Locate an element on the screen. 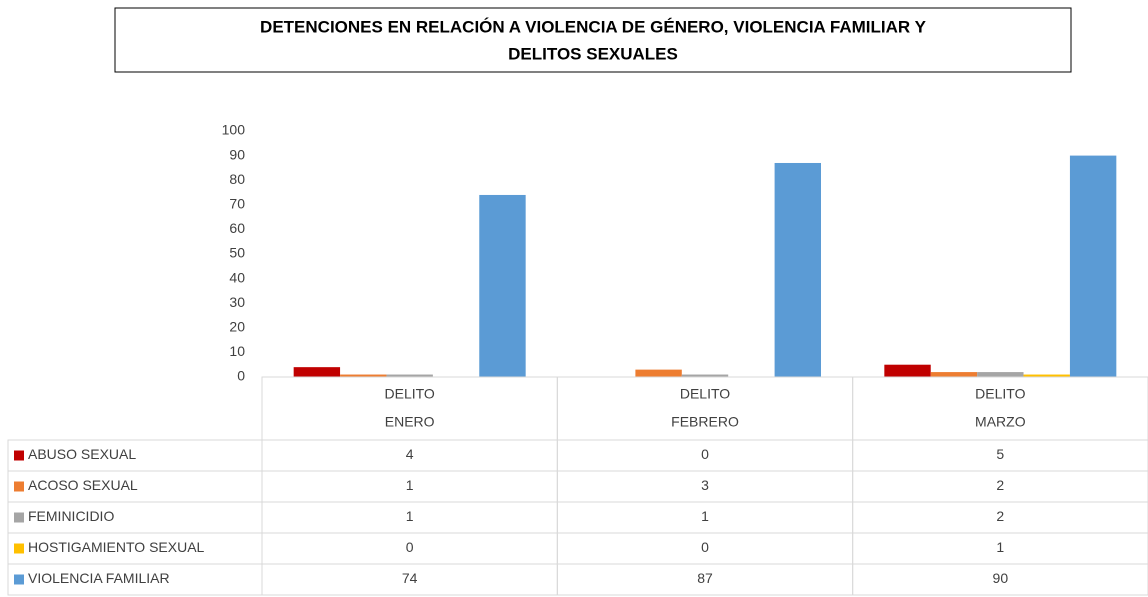 Image resolution: width=1148 pixels, height=597 pixels. legend-label: ACOSO SEXUAL is located at coordinates (83, 485).